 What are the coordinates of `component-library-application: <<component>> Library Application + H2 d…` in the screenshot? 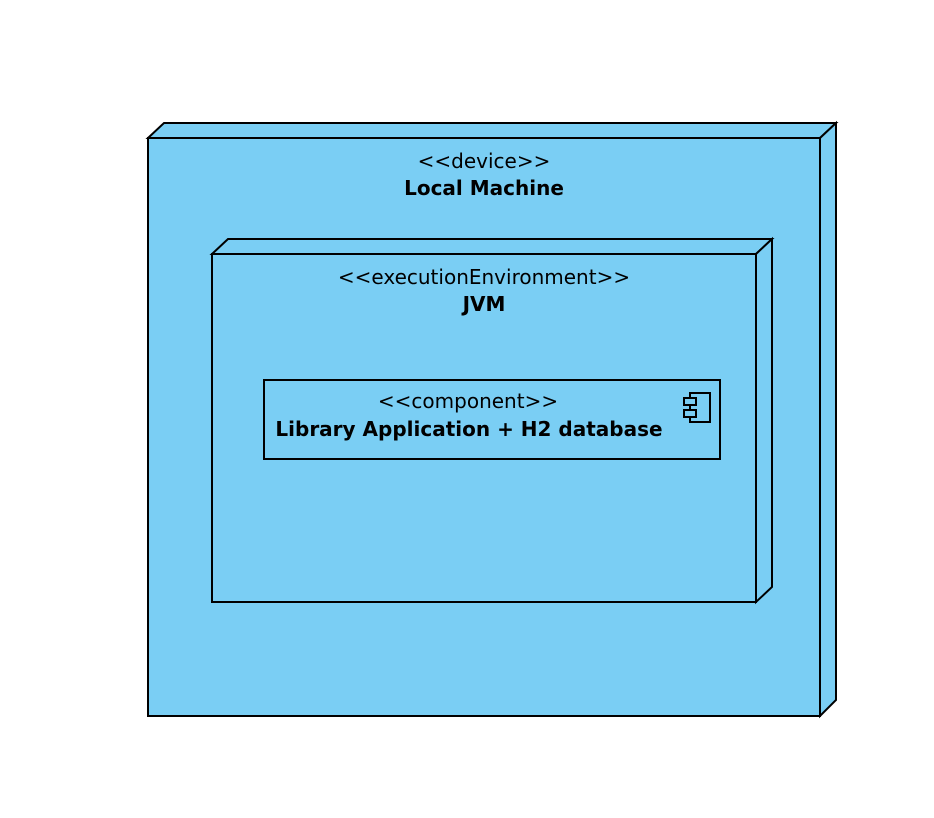 It's located at (492, 419).